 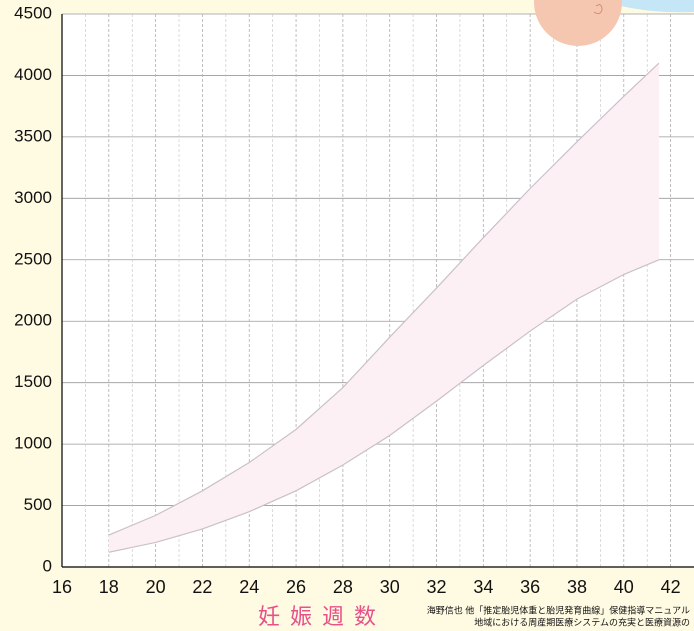 What do you see at coordinates (671, 587) in the screenshot?
I see `x-tick-label: 42` at bounding box center [671, 587].